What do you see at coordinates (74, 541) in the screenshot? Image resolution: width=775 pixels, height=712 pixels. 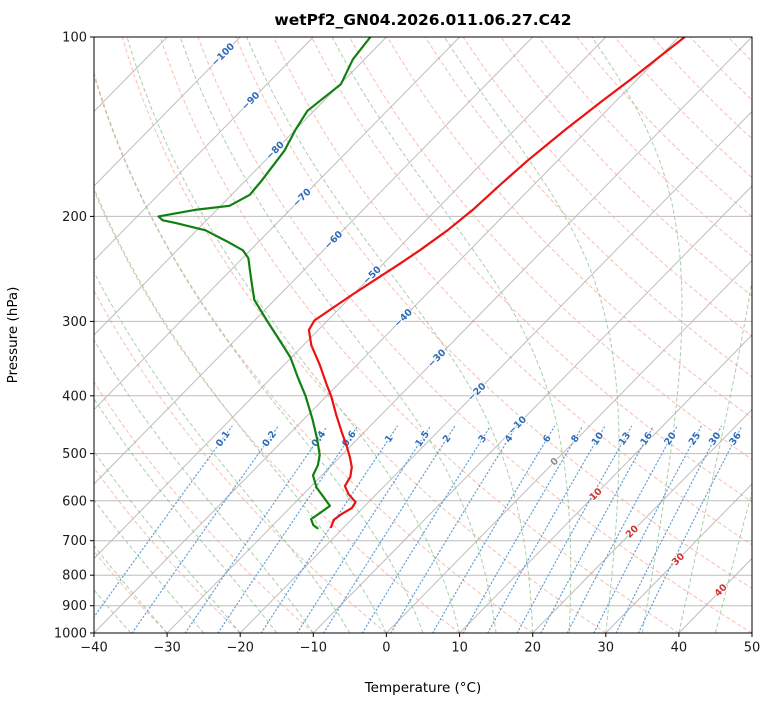 I see `y-tick-label: 700` at bounding box center [74, 541].